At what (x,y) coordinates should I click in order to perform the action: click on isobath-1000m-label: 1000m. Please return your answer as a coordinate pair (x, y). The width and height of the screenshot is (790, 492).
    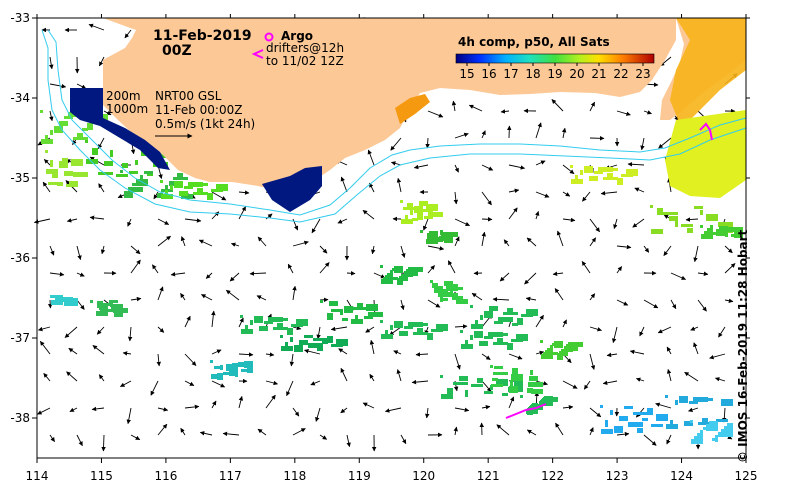
    Looking at the image, I should click on (127, 109).